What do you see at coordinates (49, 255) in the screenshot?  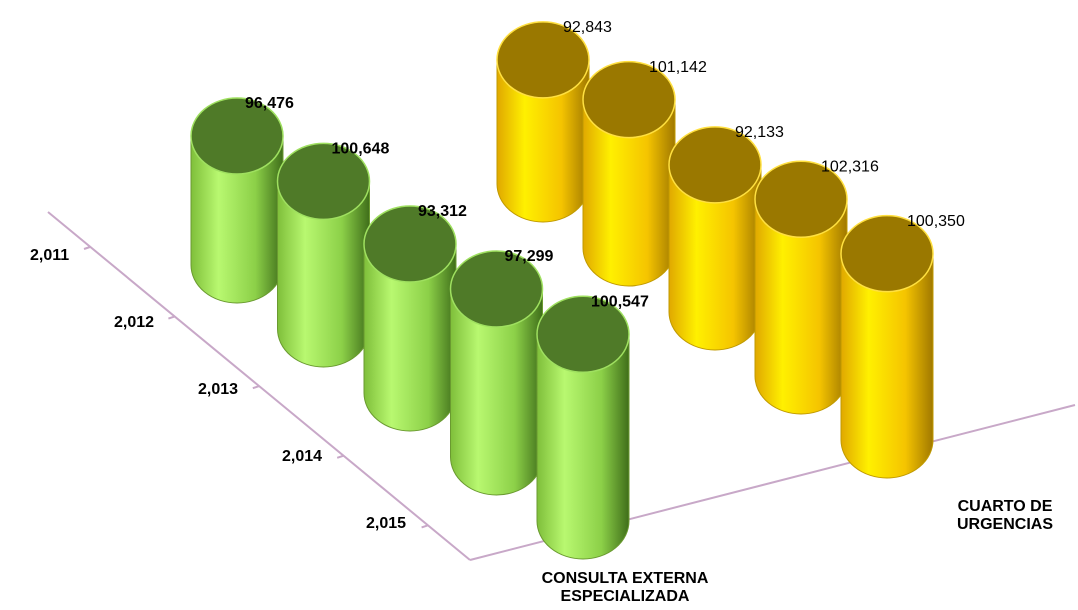 I see `category-label: 2,011` at bounding box center [49, 255].